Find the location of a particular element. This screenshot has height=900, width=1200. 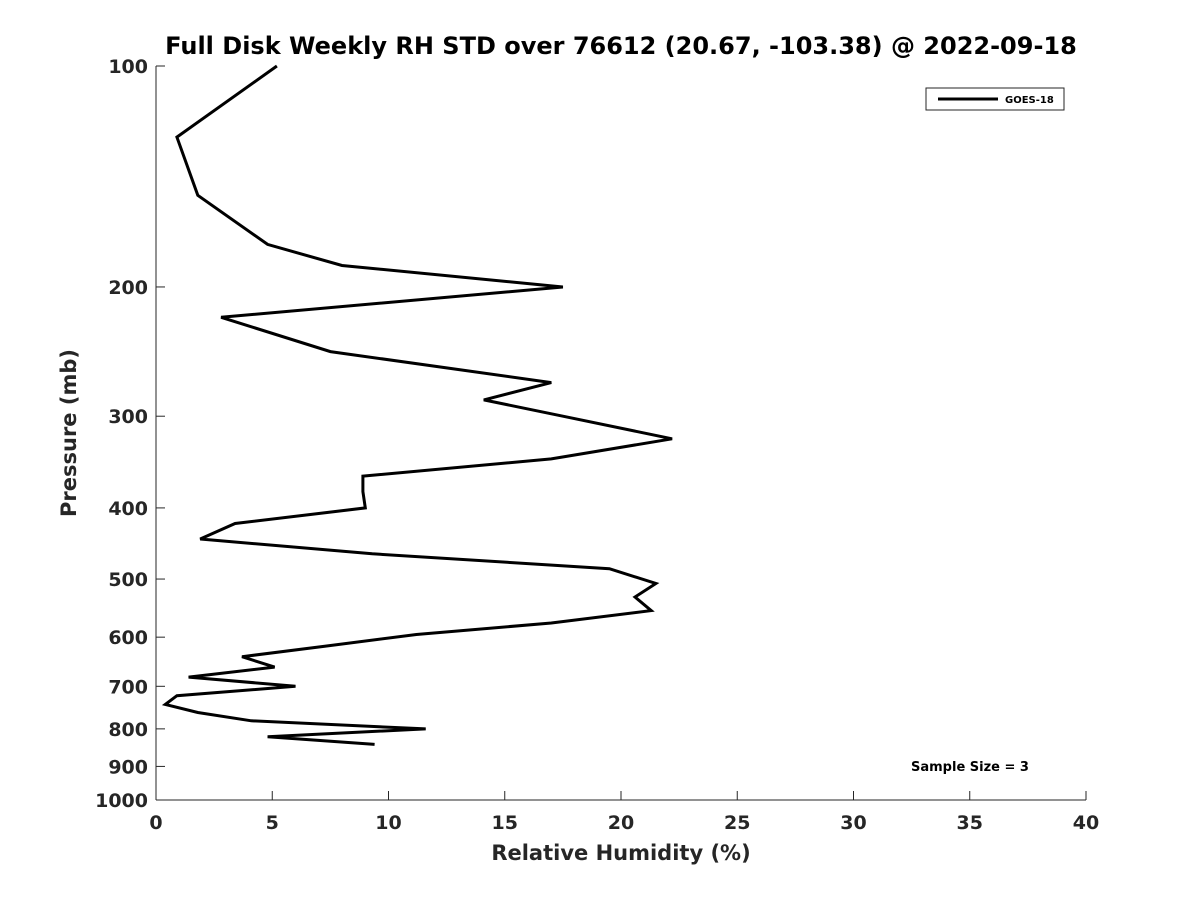

sample-size-annotation: Sample Size = 3 is located at coordinates (970, 767).